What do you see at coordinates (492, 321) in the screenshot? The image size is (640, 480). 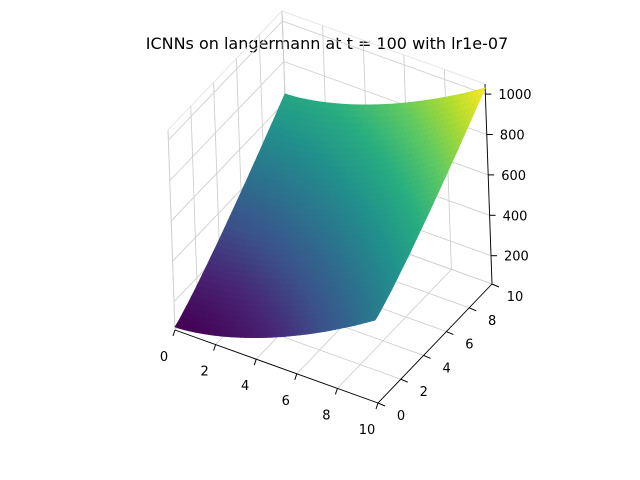 I see `y-tick-label: 8` at bounding box center [492, 321].